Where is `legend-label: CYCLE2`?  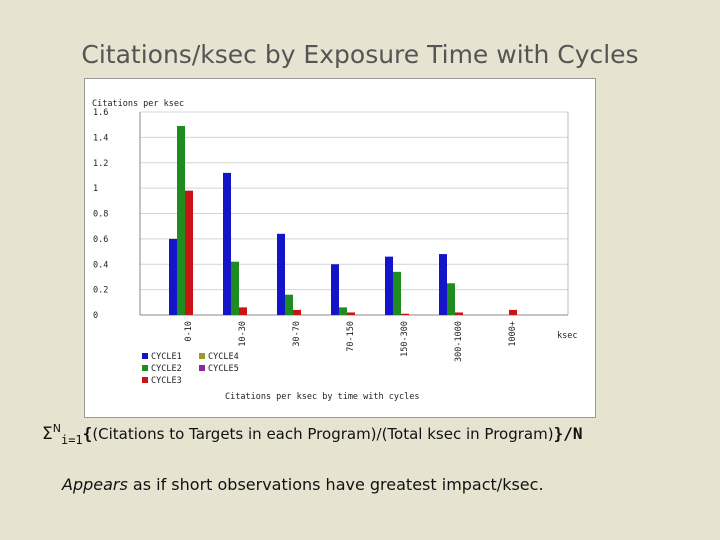 legend-label: CYCLE2 is located at coordinates (166, 369).